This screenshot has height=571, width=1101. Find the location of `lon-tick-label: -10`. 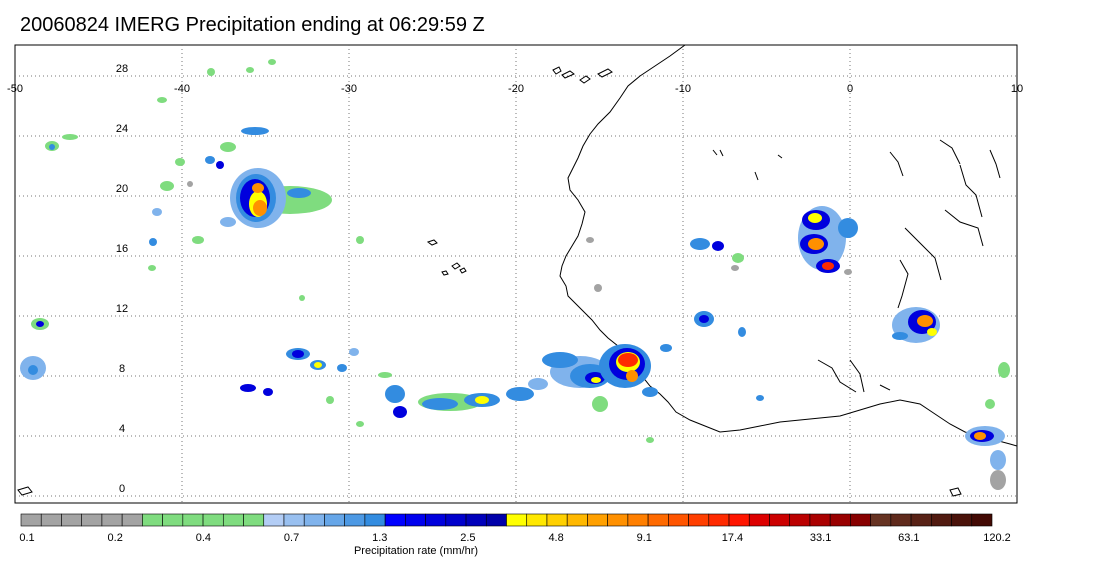

lon-tick-label: -10 is located at coordinates (683, 89).